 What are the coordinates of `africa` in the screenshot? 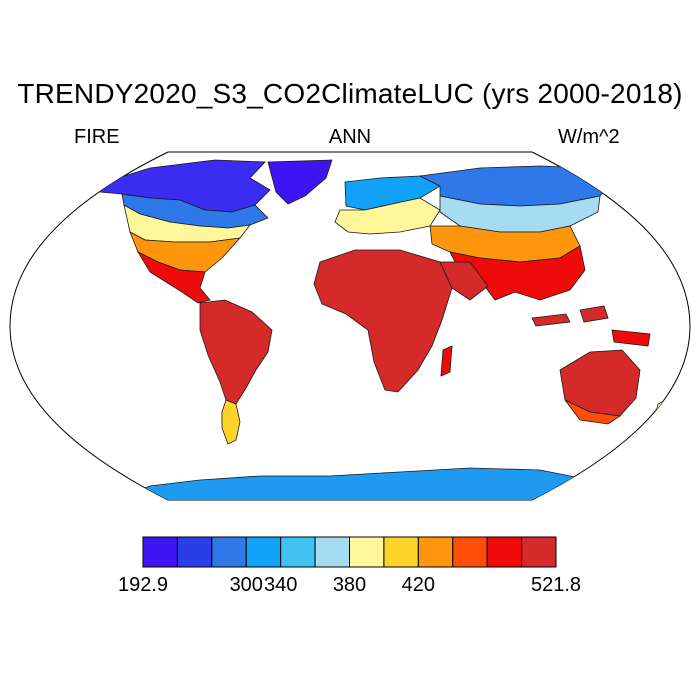 It's located at (383, 321).